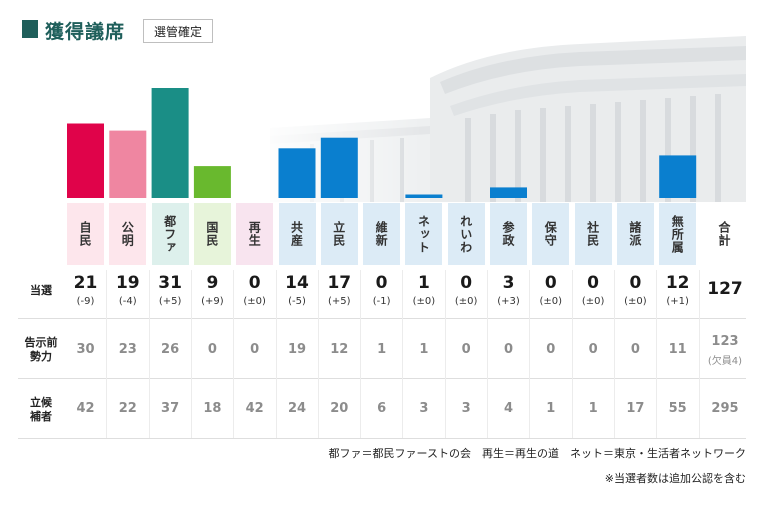 This screenshot has height=507, width=766. Describe the element at coordinates (170, 283) in the screenshot. I see `seat-count: 31` at that location.